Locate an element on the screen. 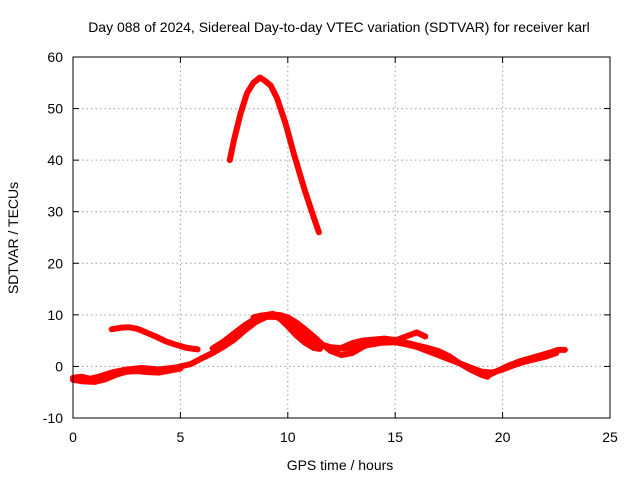  y-tick-label: 20 is located at coordinates (55, 263).